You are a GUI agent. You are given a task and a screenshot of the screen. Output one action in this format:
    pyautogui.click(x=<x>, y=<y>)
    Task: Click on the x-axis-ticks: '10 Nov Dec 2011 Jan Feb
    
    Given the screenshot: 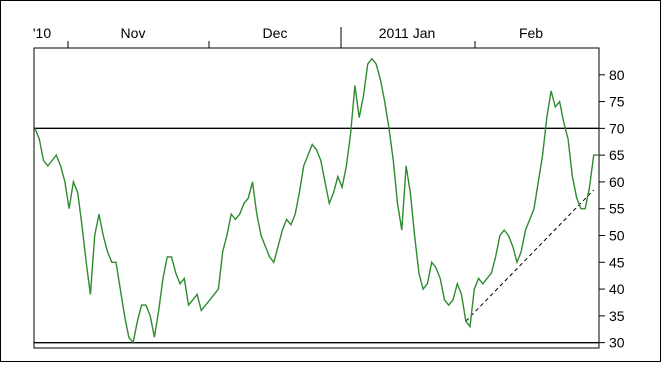 What is the action you would take?
    pyautogui.click(x=288, y=36)
    